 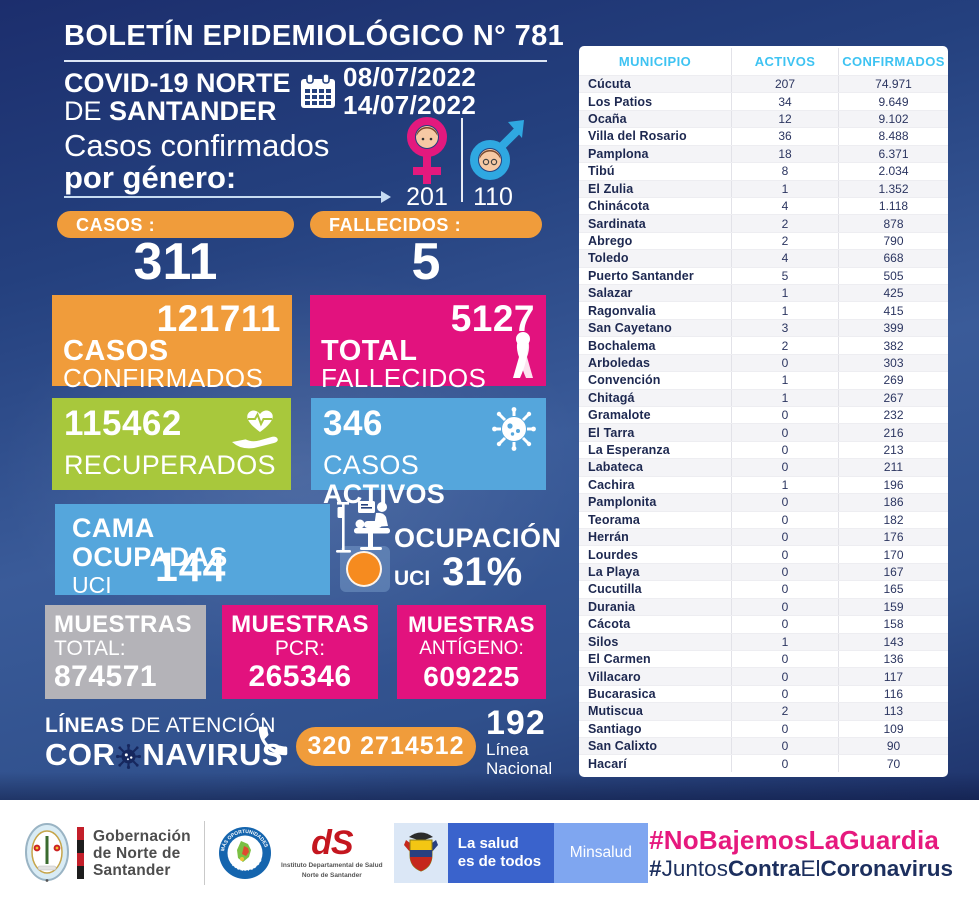 What do you see at coordinates (610, 241) in the screenshot?
I see `municipio-cell: Abrego` at bounding box center [610, 241].